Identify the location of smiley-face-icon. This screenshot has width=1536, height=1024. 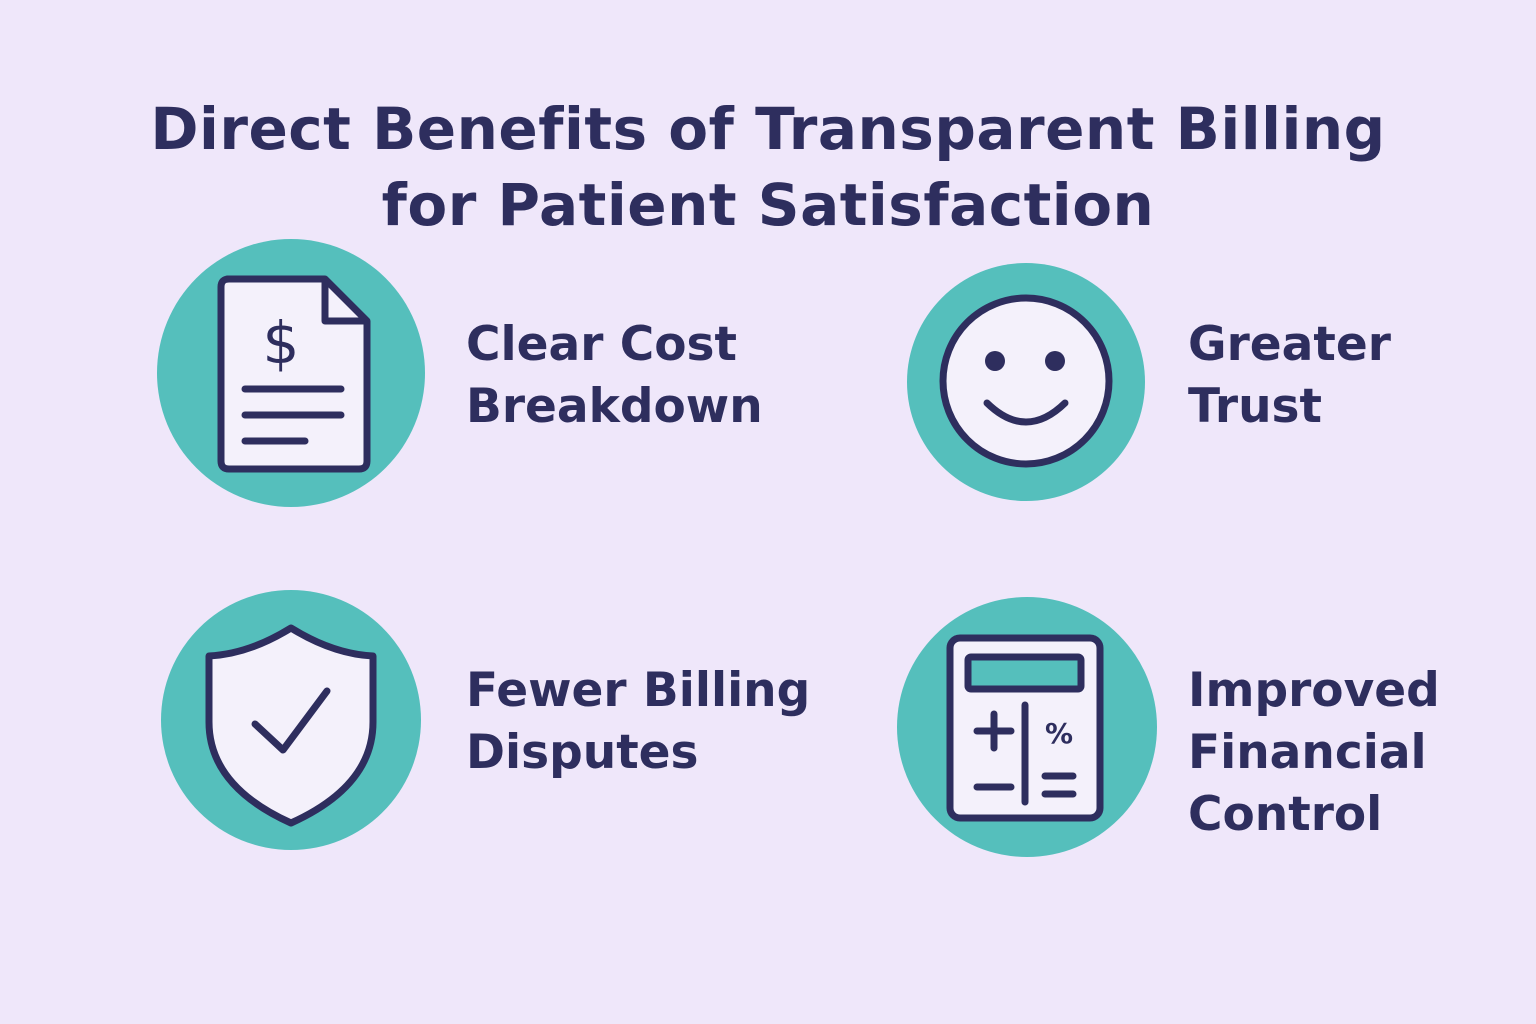
(1026, 381).